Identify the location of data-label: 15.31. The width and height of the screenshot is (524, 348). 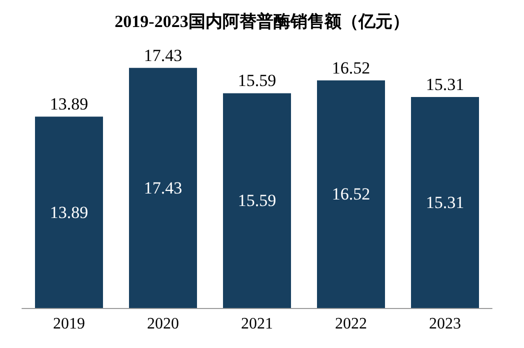
(445, 84).